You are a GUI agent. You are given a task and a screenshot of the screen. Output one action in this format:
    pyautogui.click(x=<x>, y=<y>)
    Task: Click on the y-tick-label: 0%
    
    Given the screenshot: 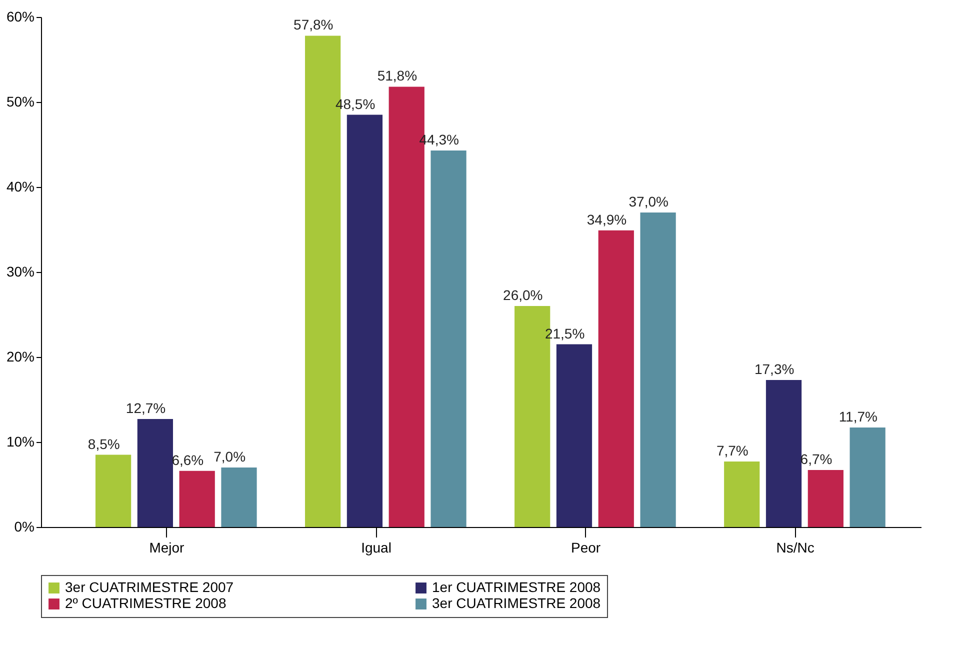 What is the action you would take?
    pyautogui.click(x=24, y=526)
    